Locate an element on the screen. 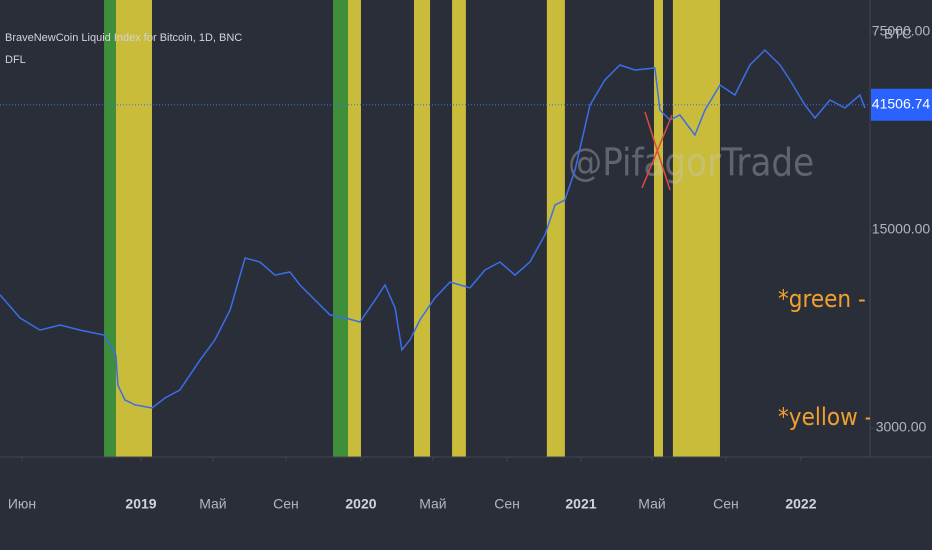 The width and height of the screenshot is (932, 550). annotation: *yellow - buy is located at coordinates (849, 417).